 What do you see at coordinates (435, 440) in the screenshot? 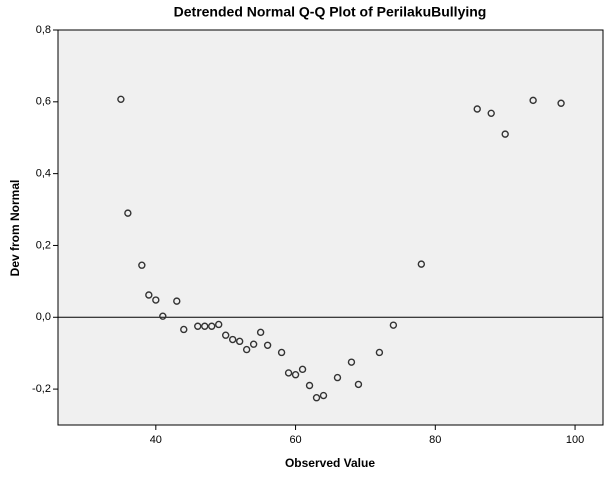
I see `x-tick-label: 80` at bounding box center [435, 440].